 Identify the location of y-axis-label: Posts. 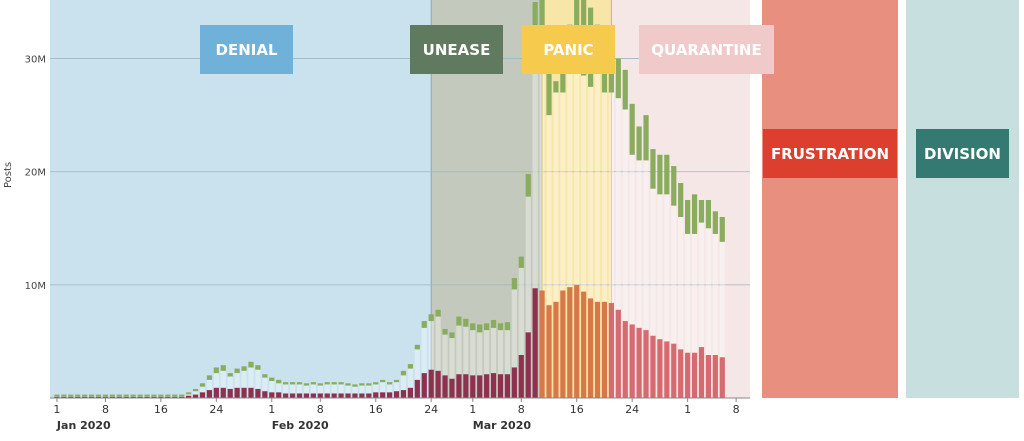
(8, 174).